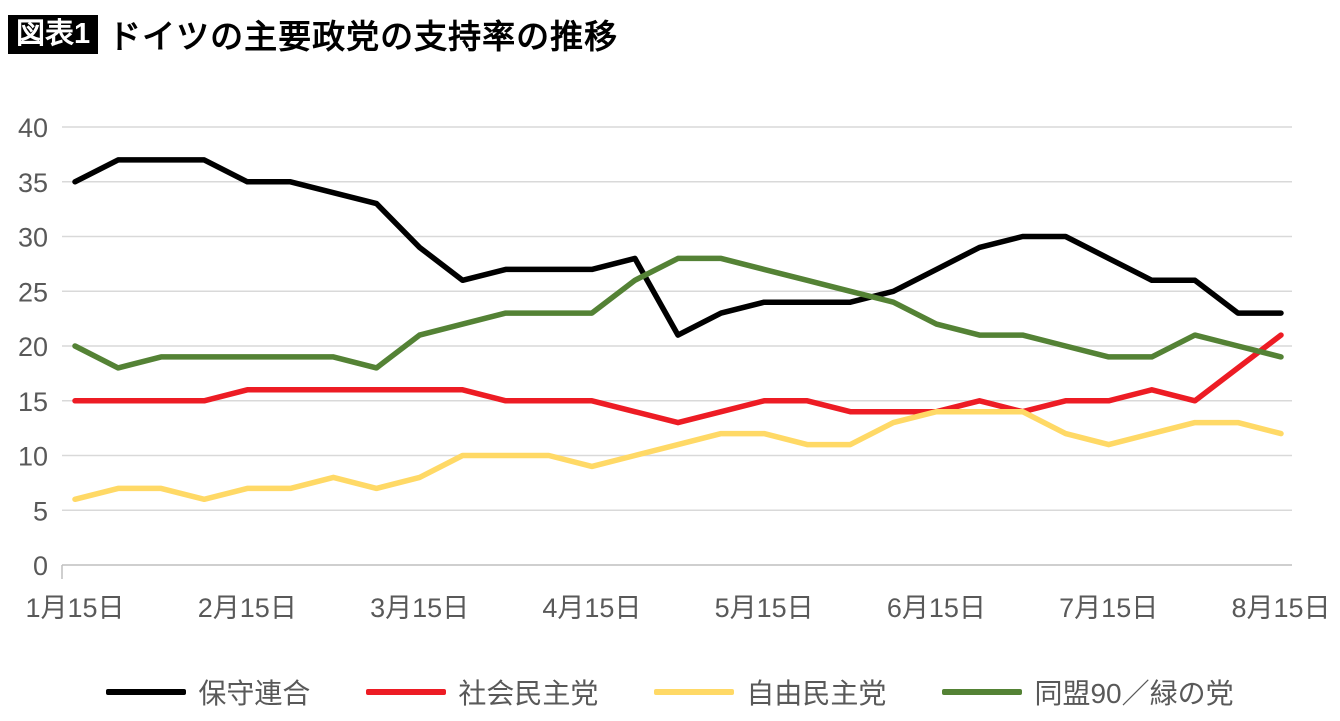 The image size is (1340, 721). I want to click on x-tick-label: 7月15日, so click(1108, 608).